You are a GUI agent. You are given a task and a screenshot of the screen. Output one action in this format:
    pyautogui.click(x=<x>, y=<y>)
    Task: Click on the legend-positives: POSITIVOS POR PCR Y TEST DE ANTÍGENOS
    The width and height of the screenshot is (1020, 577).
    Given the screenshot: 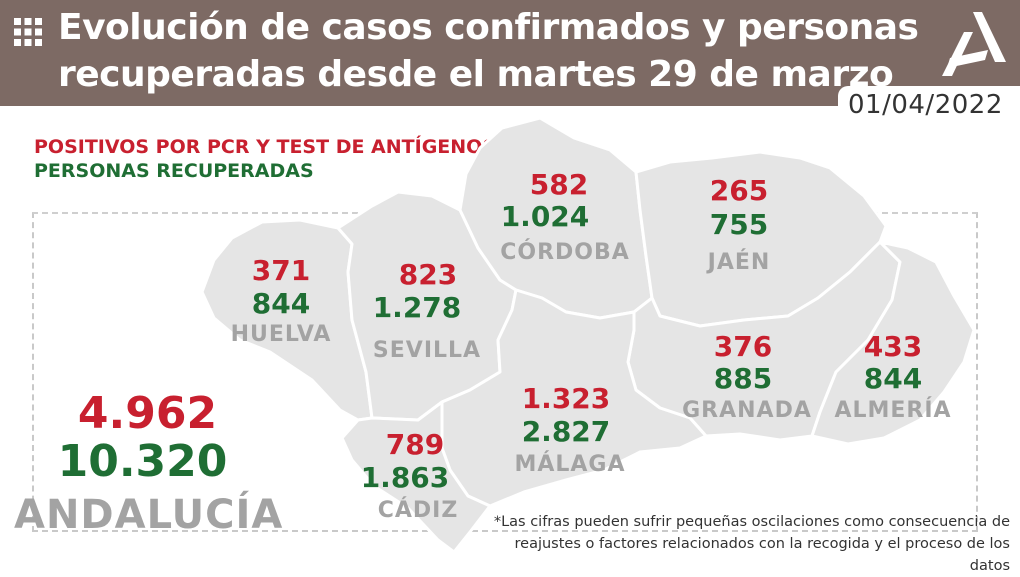 What is the action you would take?
    pyautogui.click(x=265, y=147)
    